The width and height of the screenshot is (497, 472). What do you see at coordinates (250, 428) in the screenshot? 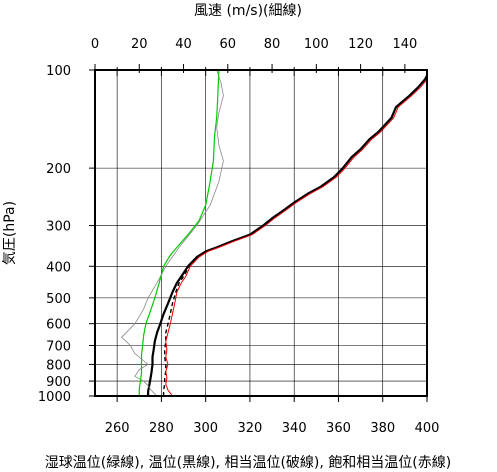
I see `bottom-tick-label: 320` at bounding box center [250, 428].